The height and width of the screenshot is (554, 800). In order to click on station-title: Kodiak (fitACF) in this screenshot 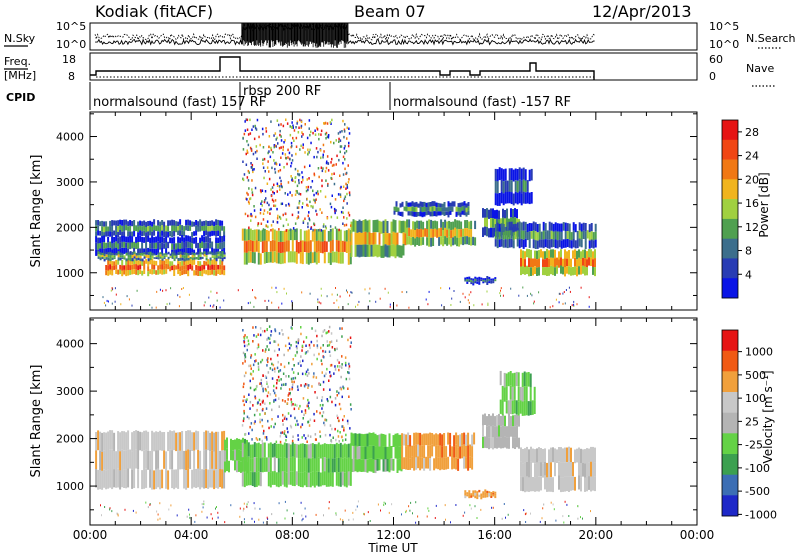, I will do `click(154, 11)`.